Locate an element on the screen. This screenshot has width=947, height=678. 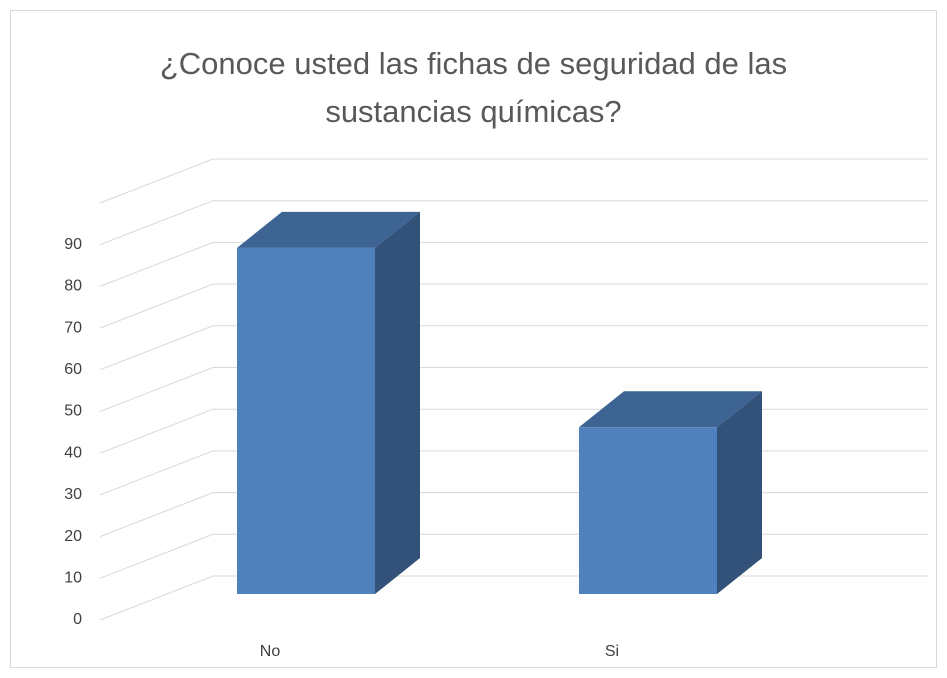
y-tick-label: 80 is located at coordinates (73, 286).